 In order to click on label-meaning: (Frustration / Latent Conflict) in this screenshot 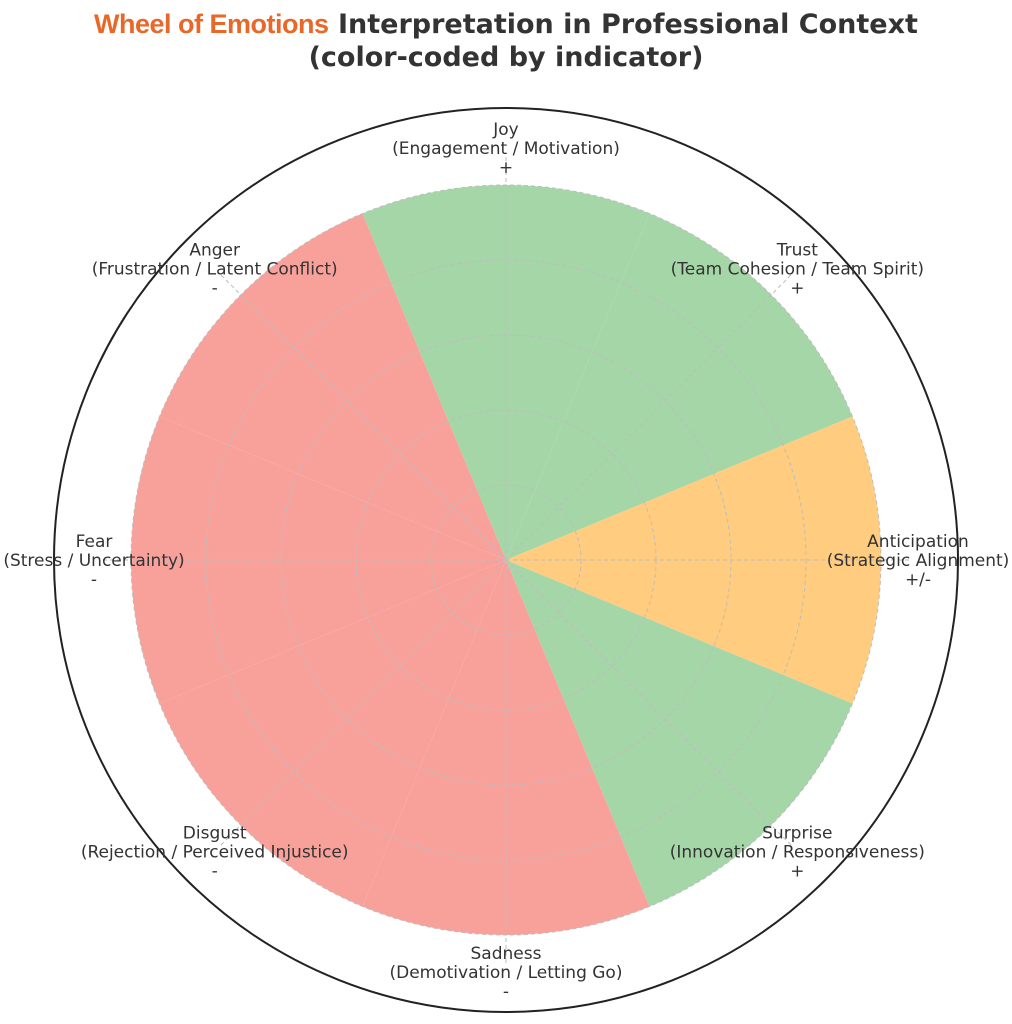, I will do `click(215, 270)`.